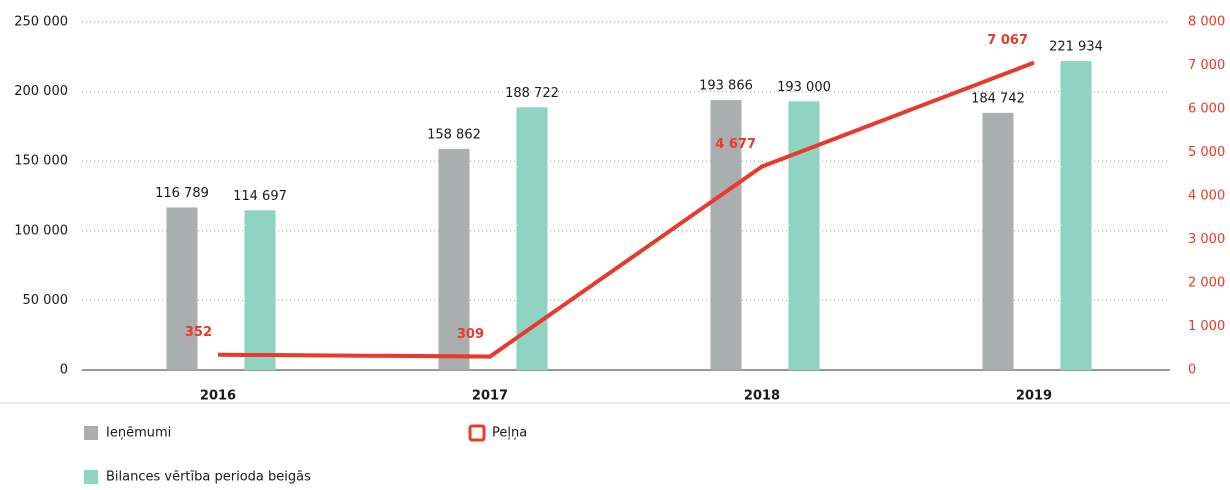 The width and height of the screenshot is (1230, 490). Describe the element at coordinates (1206, 196) in the screenshot. I see `y2-tick-label: 4 000` at that location.